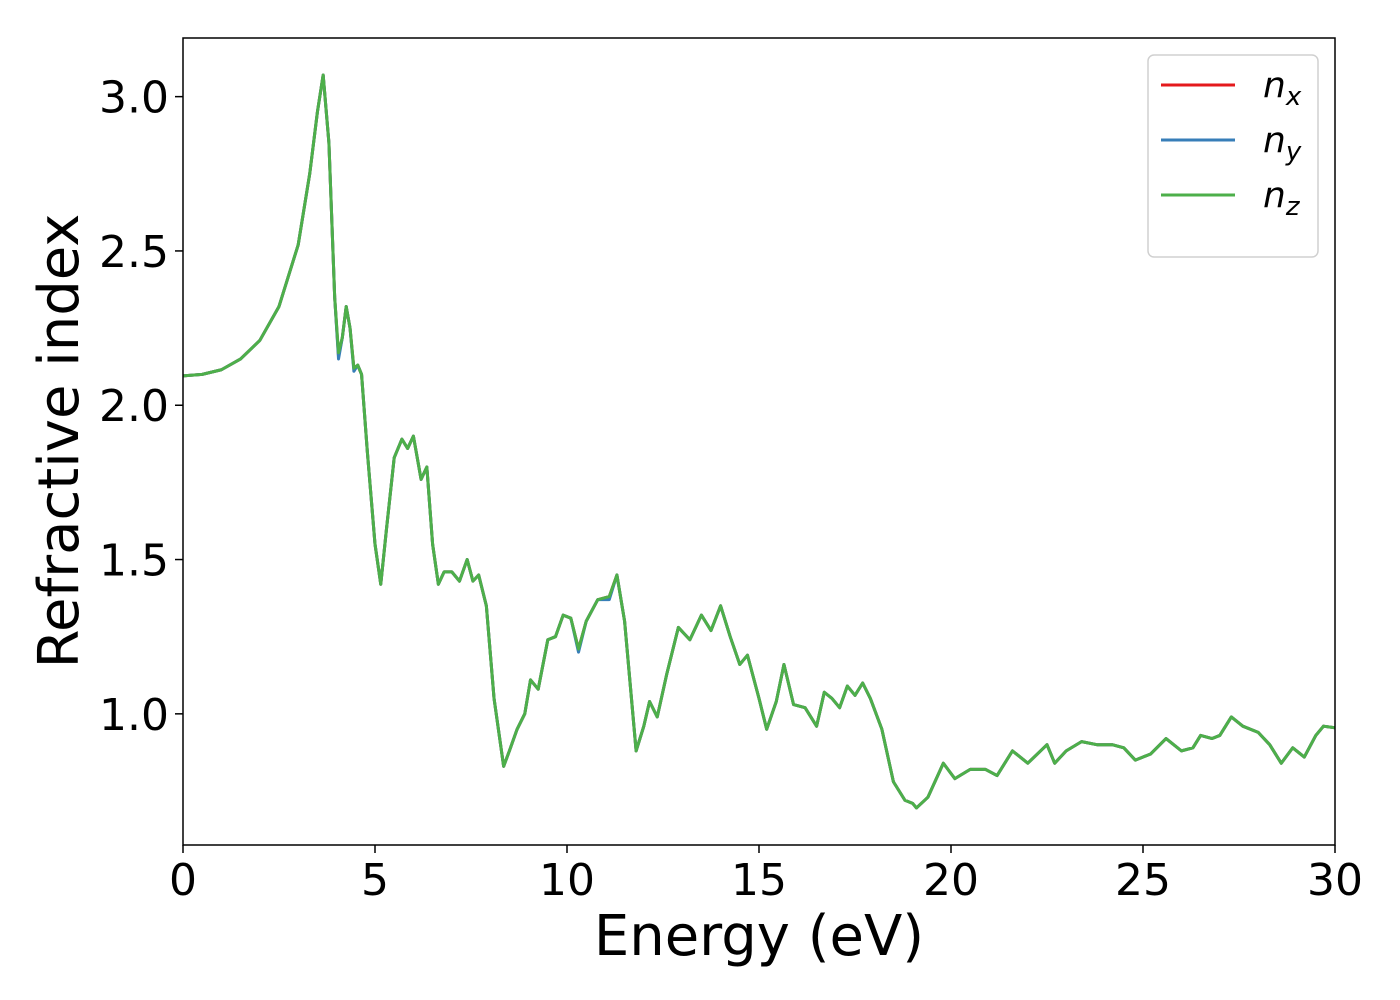 The width and height of the screenshot is (1400, 1000). What do you see at coordinates (759, 880) in the screenshot?
I see `x-tick-label: 15` at bounding box center [759, 880].